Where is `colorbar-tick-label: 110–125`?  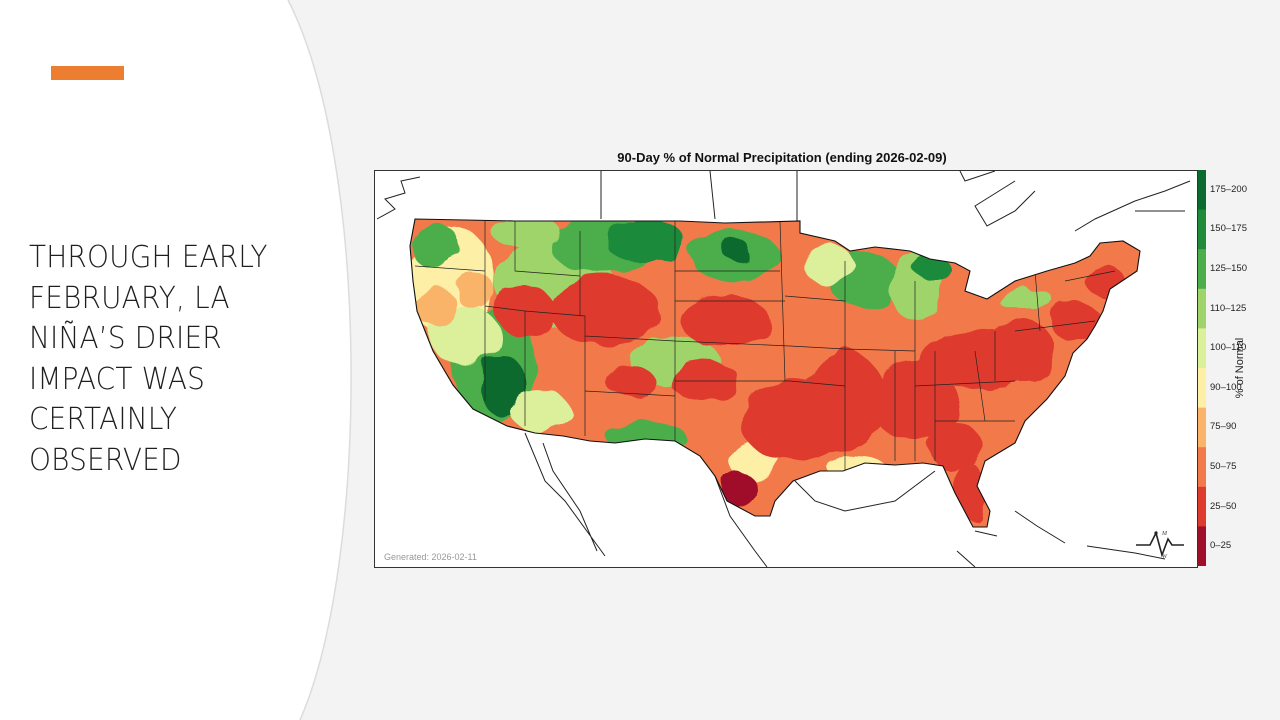
colorbar-tick-label: 110–125 is located at coordinates (1228, 308).